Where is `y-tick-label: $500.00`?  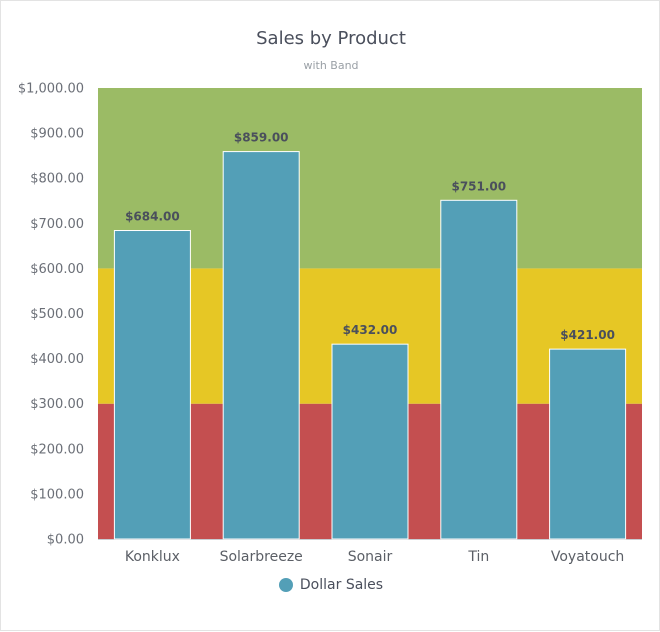
y-tick-label: $500.00 is located at coordinates (57, 314).